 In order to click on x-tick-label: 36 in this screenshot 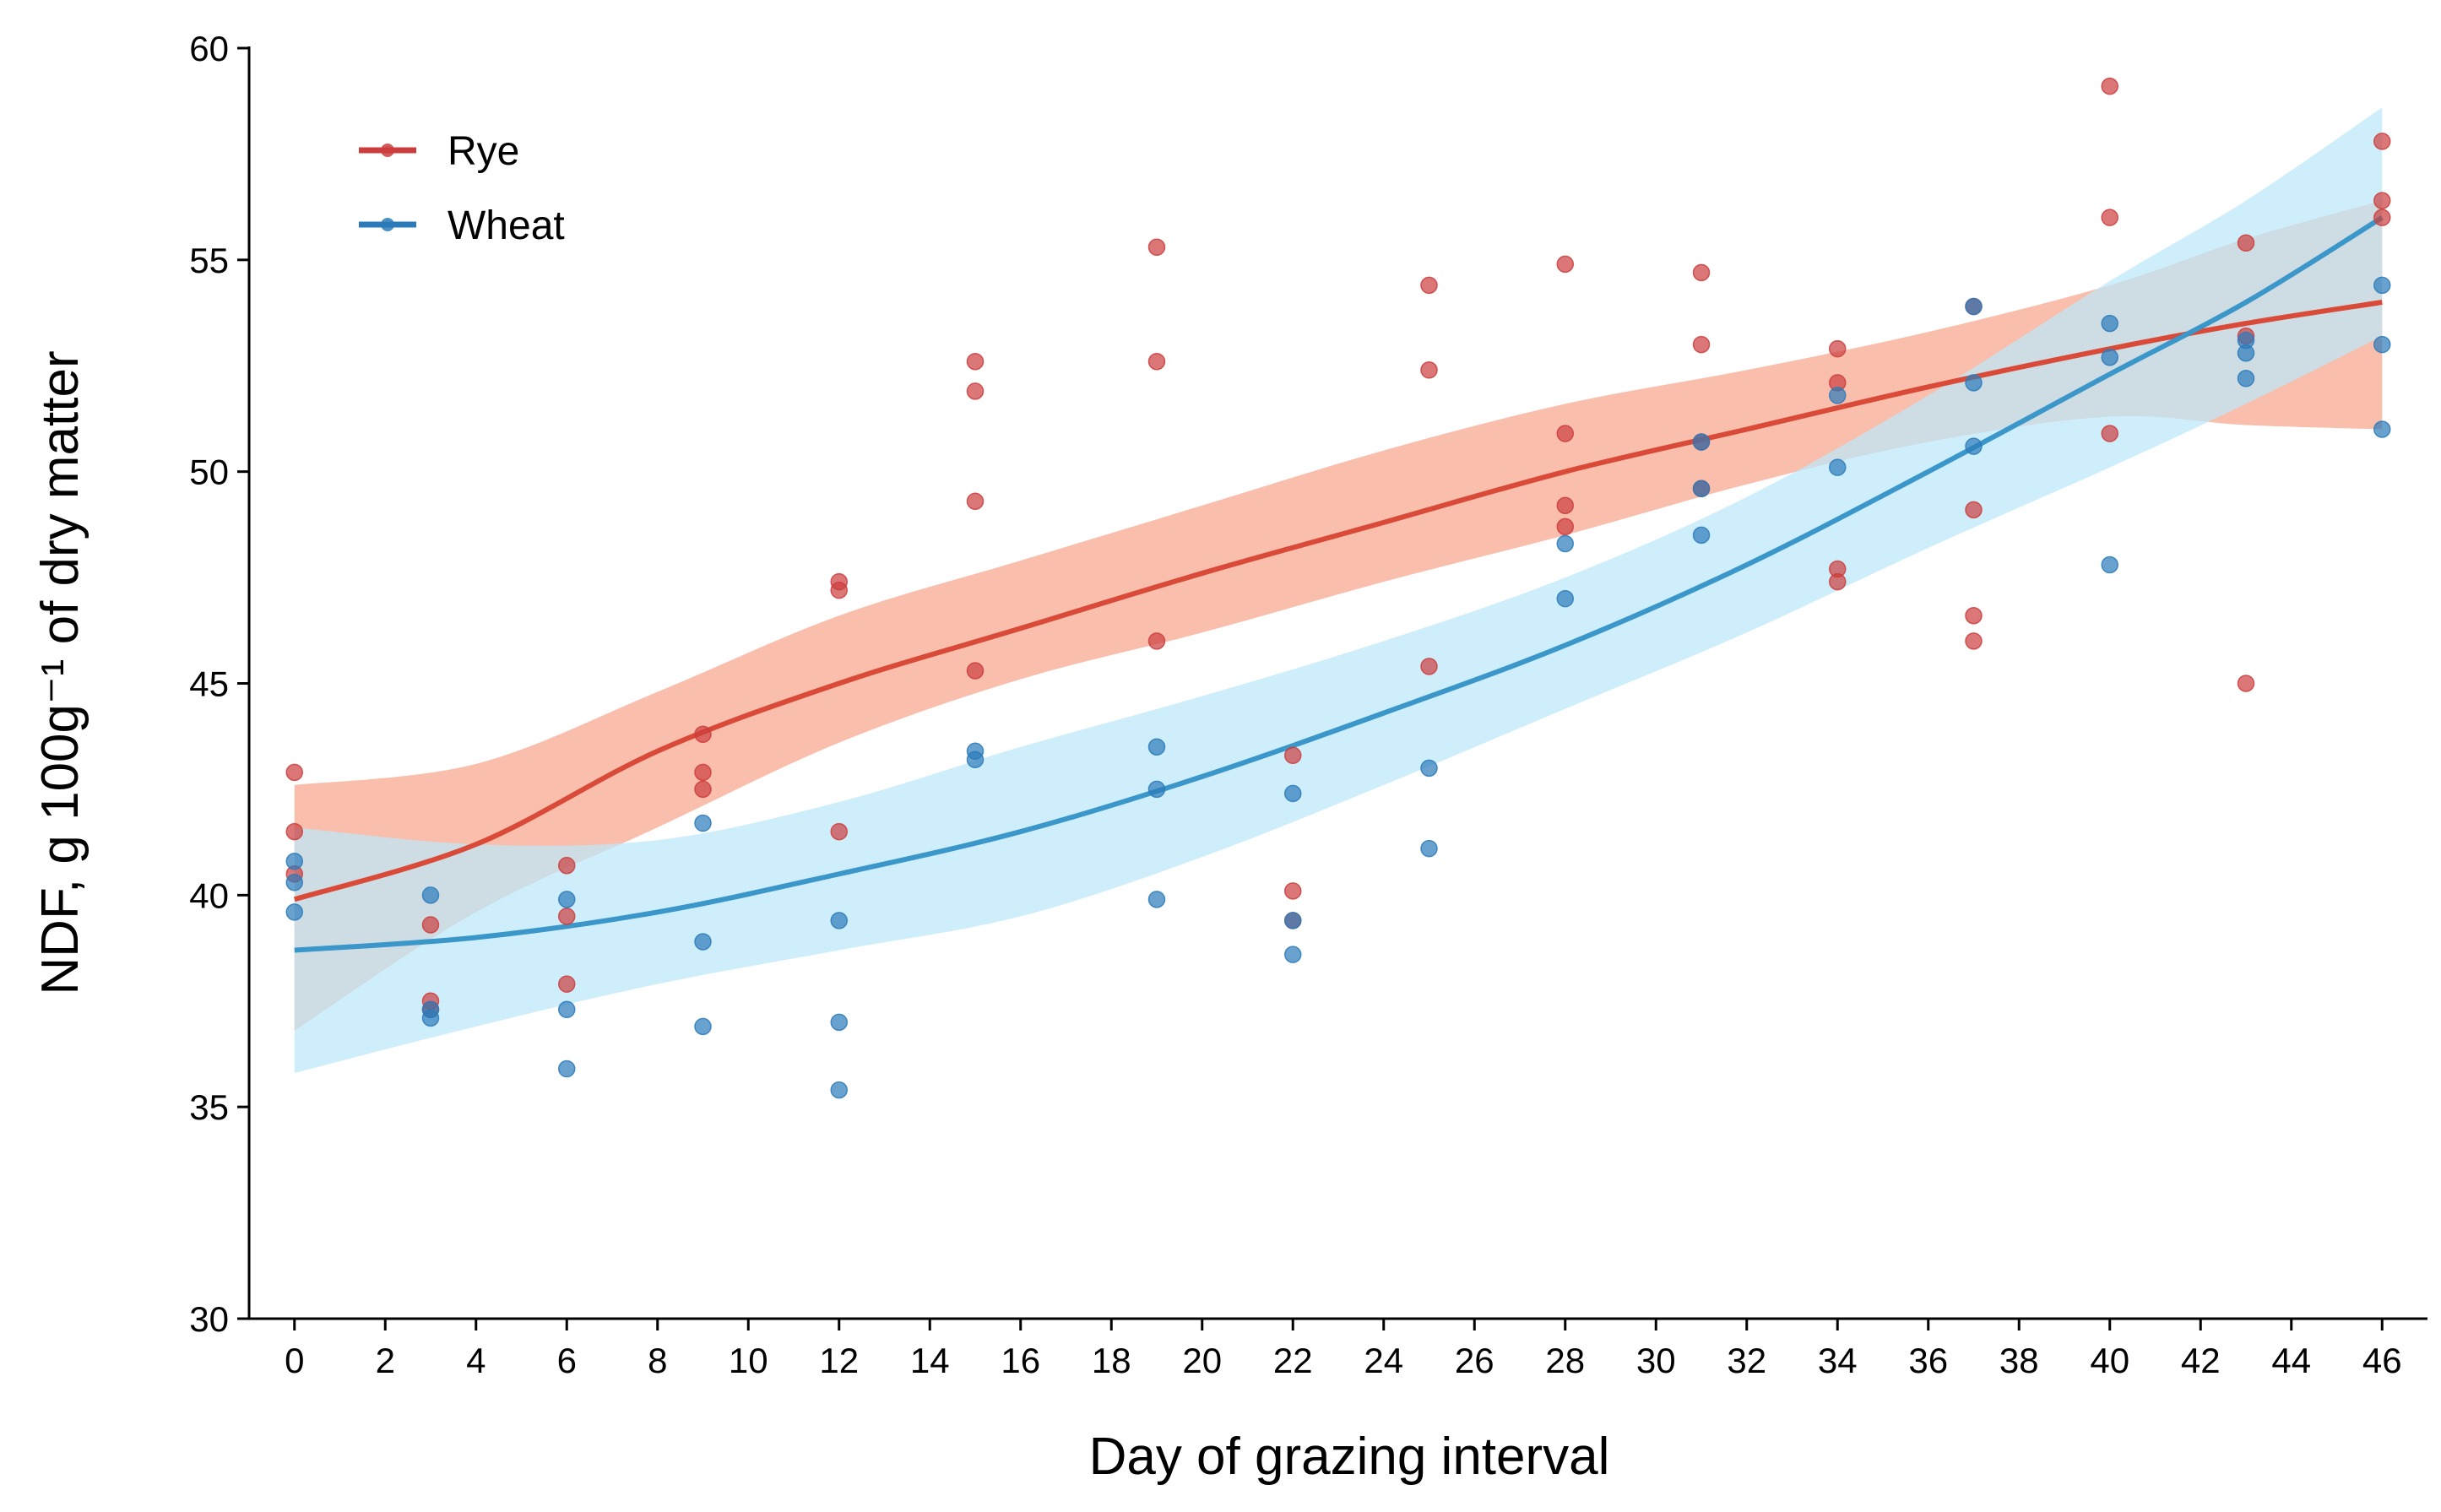, I will do `click(1928, 1360)`.